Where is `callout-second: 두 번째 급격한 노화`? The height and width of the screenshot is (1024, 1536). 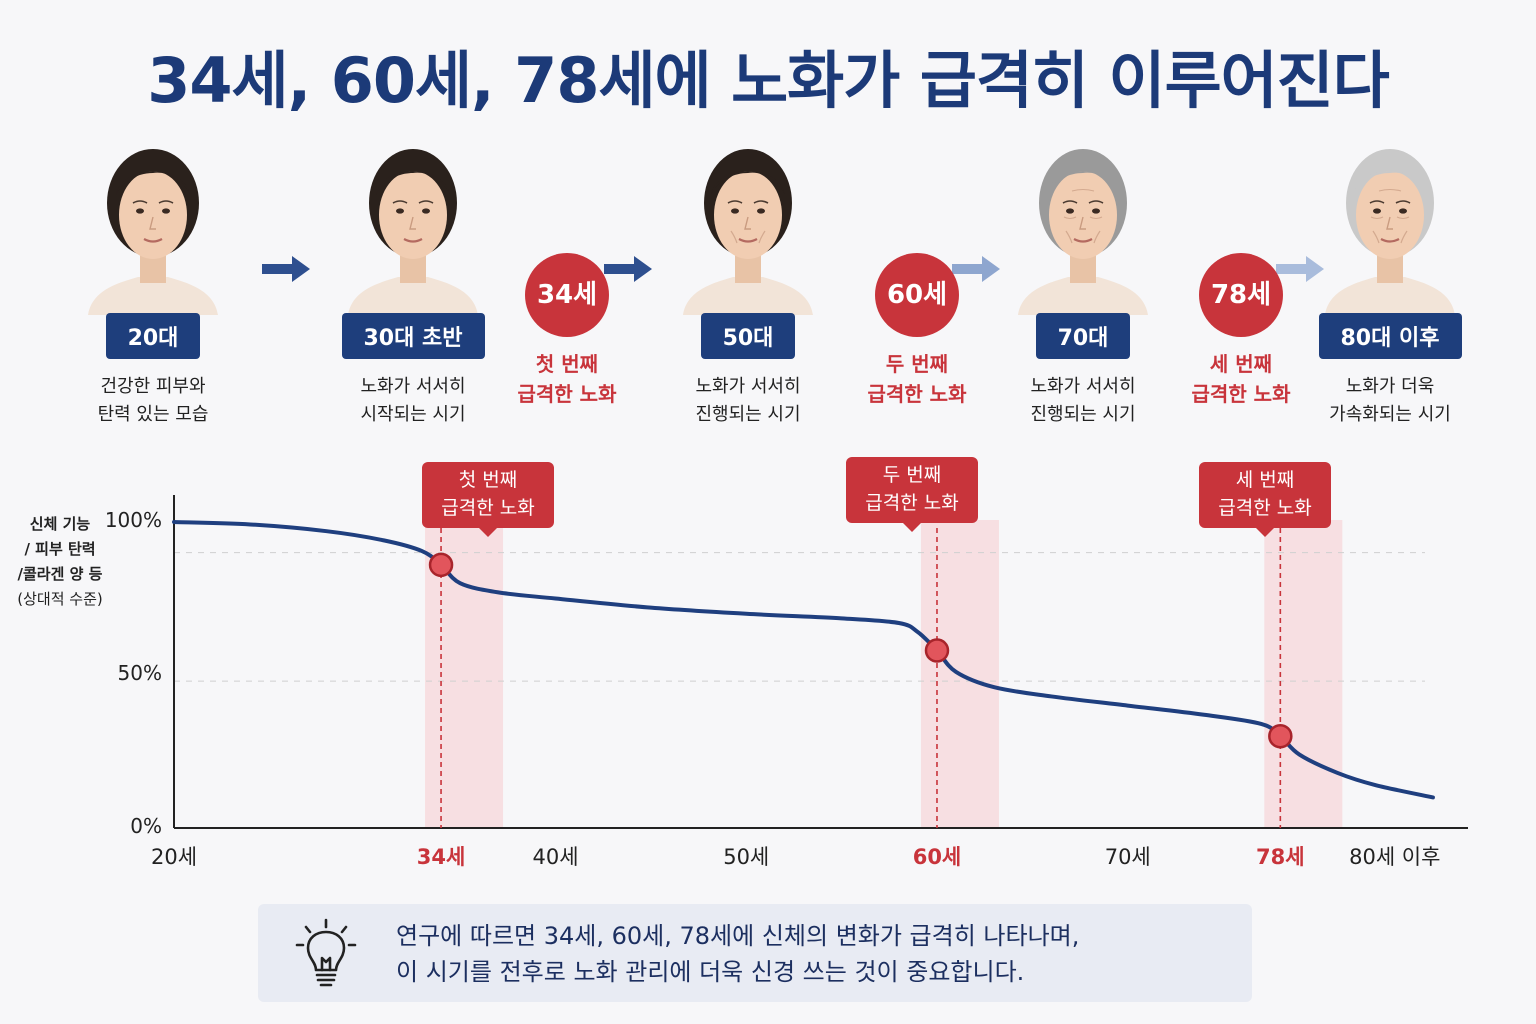 callout-second: 두 번째 급격한 노화 is located at coordinates (912, 494).